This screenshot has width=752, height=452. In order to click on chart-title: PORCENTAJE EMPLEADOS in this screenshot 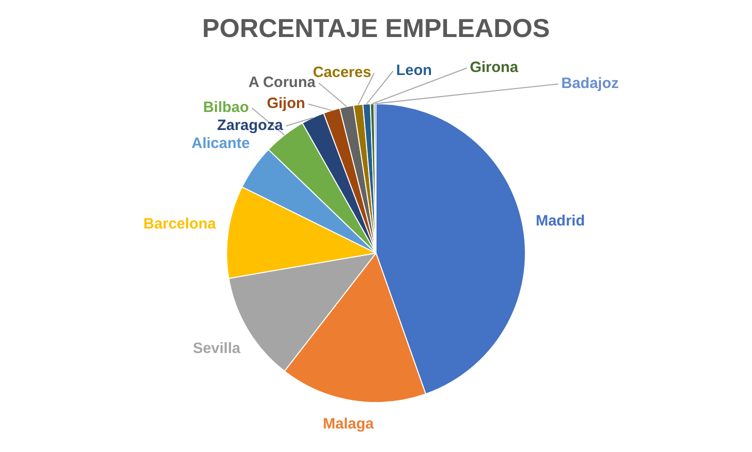, I will do `click(376, 27)`.